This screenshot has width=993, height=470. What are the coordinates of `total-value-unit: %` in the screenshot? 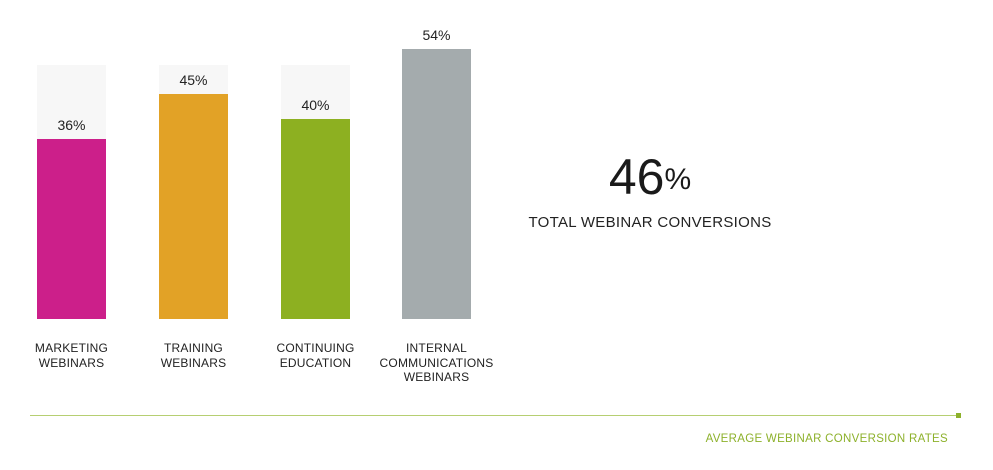 It's located at (678, 179).